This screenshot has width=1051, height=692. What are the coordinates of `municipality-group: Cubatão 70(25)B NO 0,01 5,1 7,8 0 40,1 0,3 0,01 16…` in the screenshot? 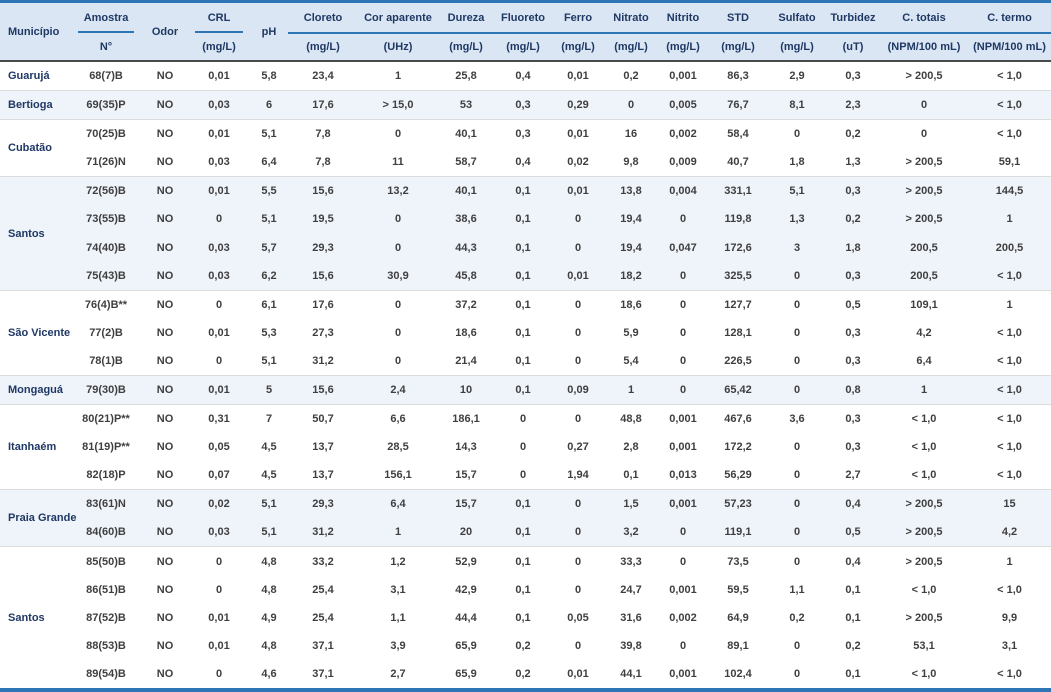 It's located at (525, 148).